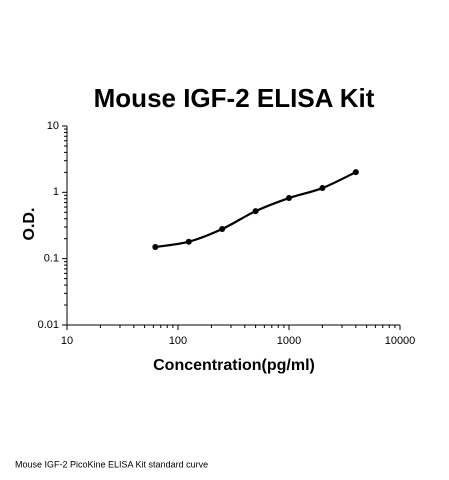 Image resolution: width=449 pixels, height=480 pixels. I want to click on x-tick-label: 1000, so click(289, 341).